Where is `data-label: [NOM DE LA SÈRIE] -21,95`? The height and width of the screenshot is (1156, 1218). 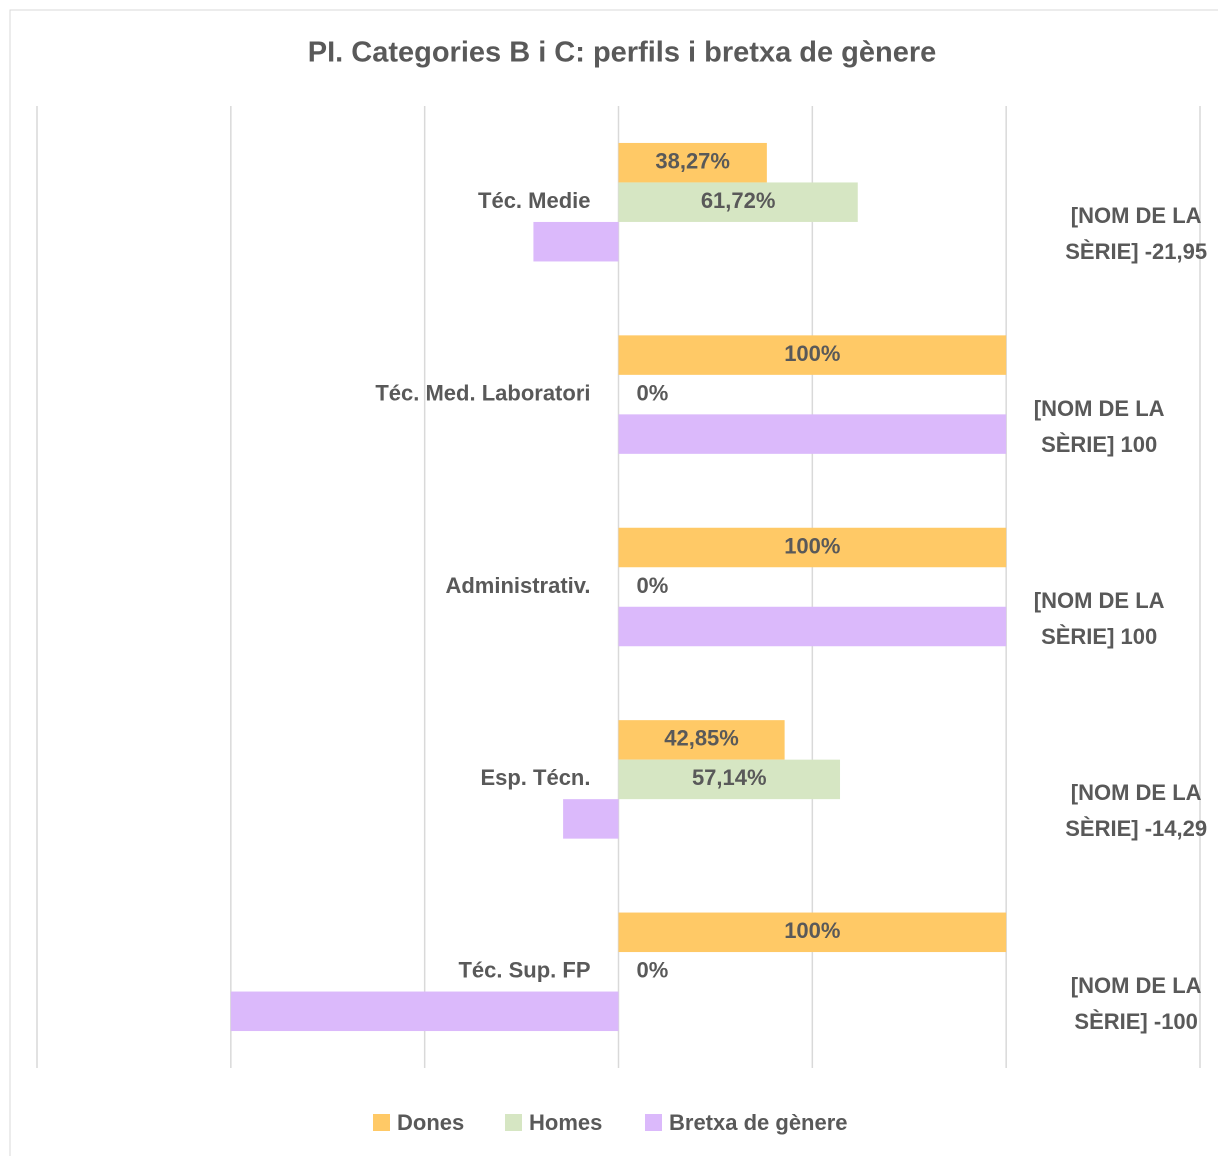
data-label: [NOM DE LA SÈRIE] -21,95 is located at coordinates (1136, 234).